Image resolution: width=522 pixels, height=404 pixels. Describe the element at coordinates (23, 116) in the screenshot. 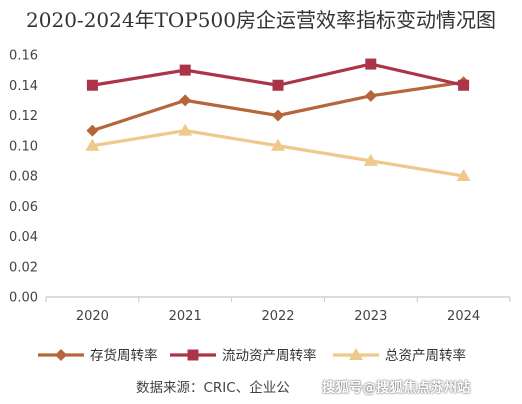

I see `y-tick-label: 0.12` at that location.